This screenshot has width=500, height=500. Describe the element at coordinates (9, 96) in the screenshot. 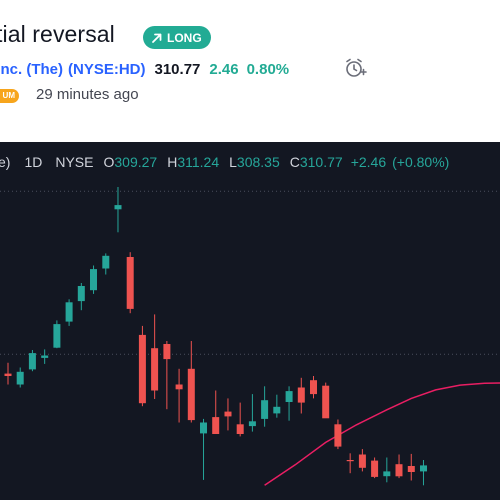

I see `category-pill: UM` at that location.